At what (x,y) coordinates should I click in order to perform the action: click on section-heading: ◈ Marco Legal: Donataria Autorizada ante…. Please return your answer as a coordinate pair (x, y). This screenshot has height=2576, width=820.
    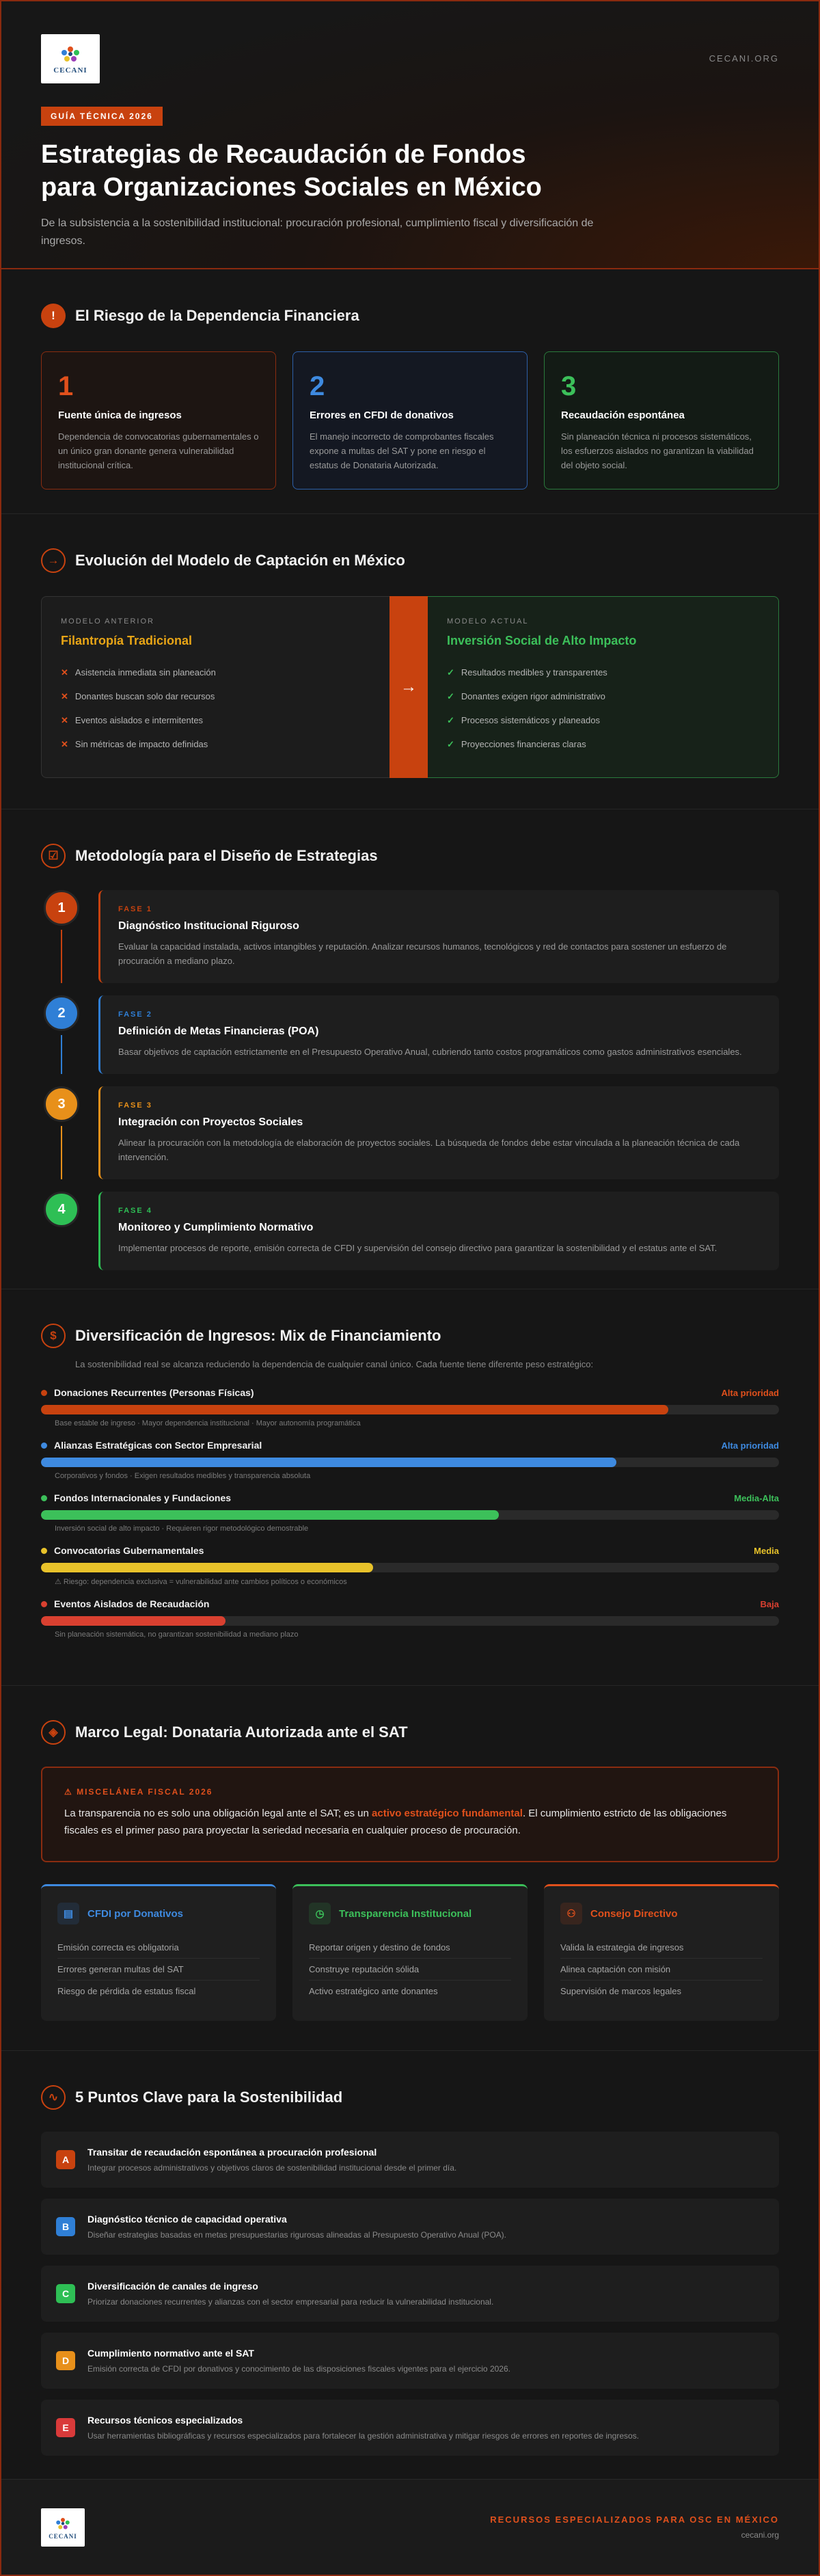
    Looking at the image, I should click on (410, 1732).